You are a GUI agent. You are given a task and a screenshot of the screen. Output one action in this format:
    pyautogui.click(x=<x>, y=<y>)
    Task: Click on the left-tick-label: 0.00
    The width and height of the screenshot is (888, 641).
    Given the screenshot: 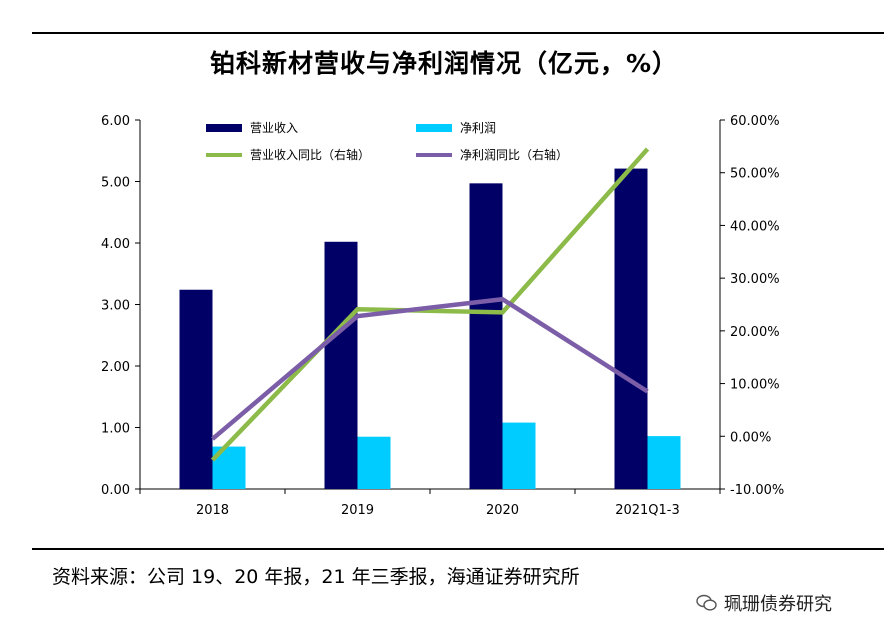 What is the action you would take?
    pyautogui.click(x=115, y=490)
    